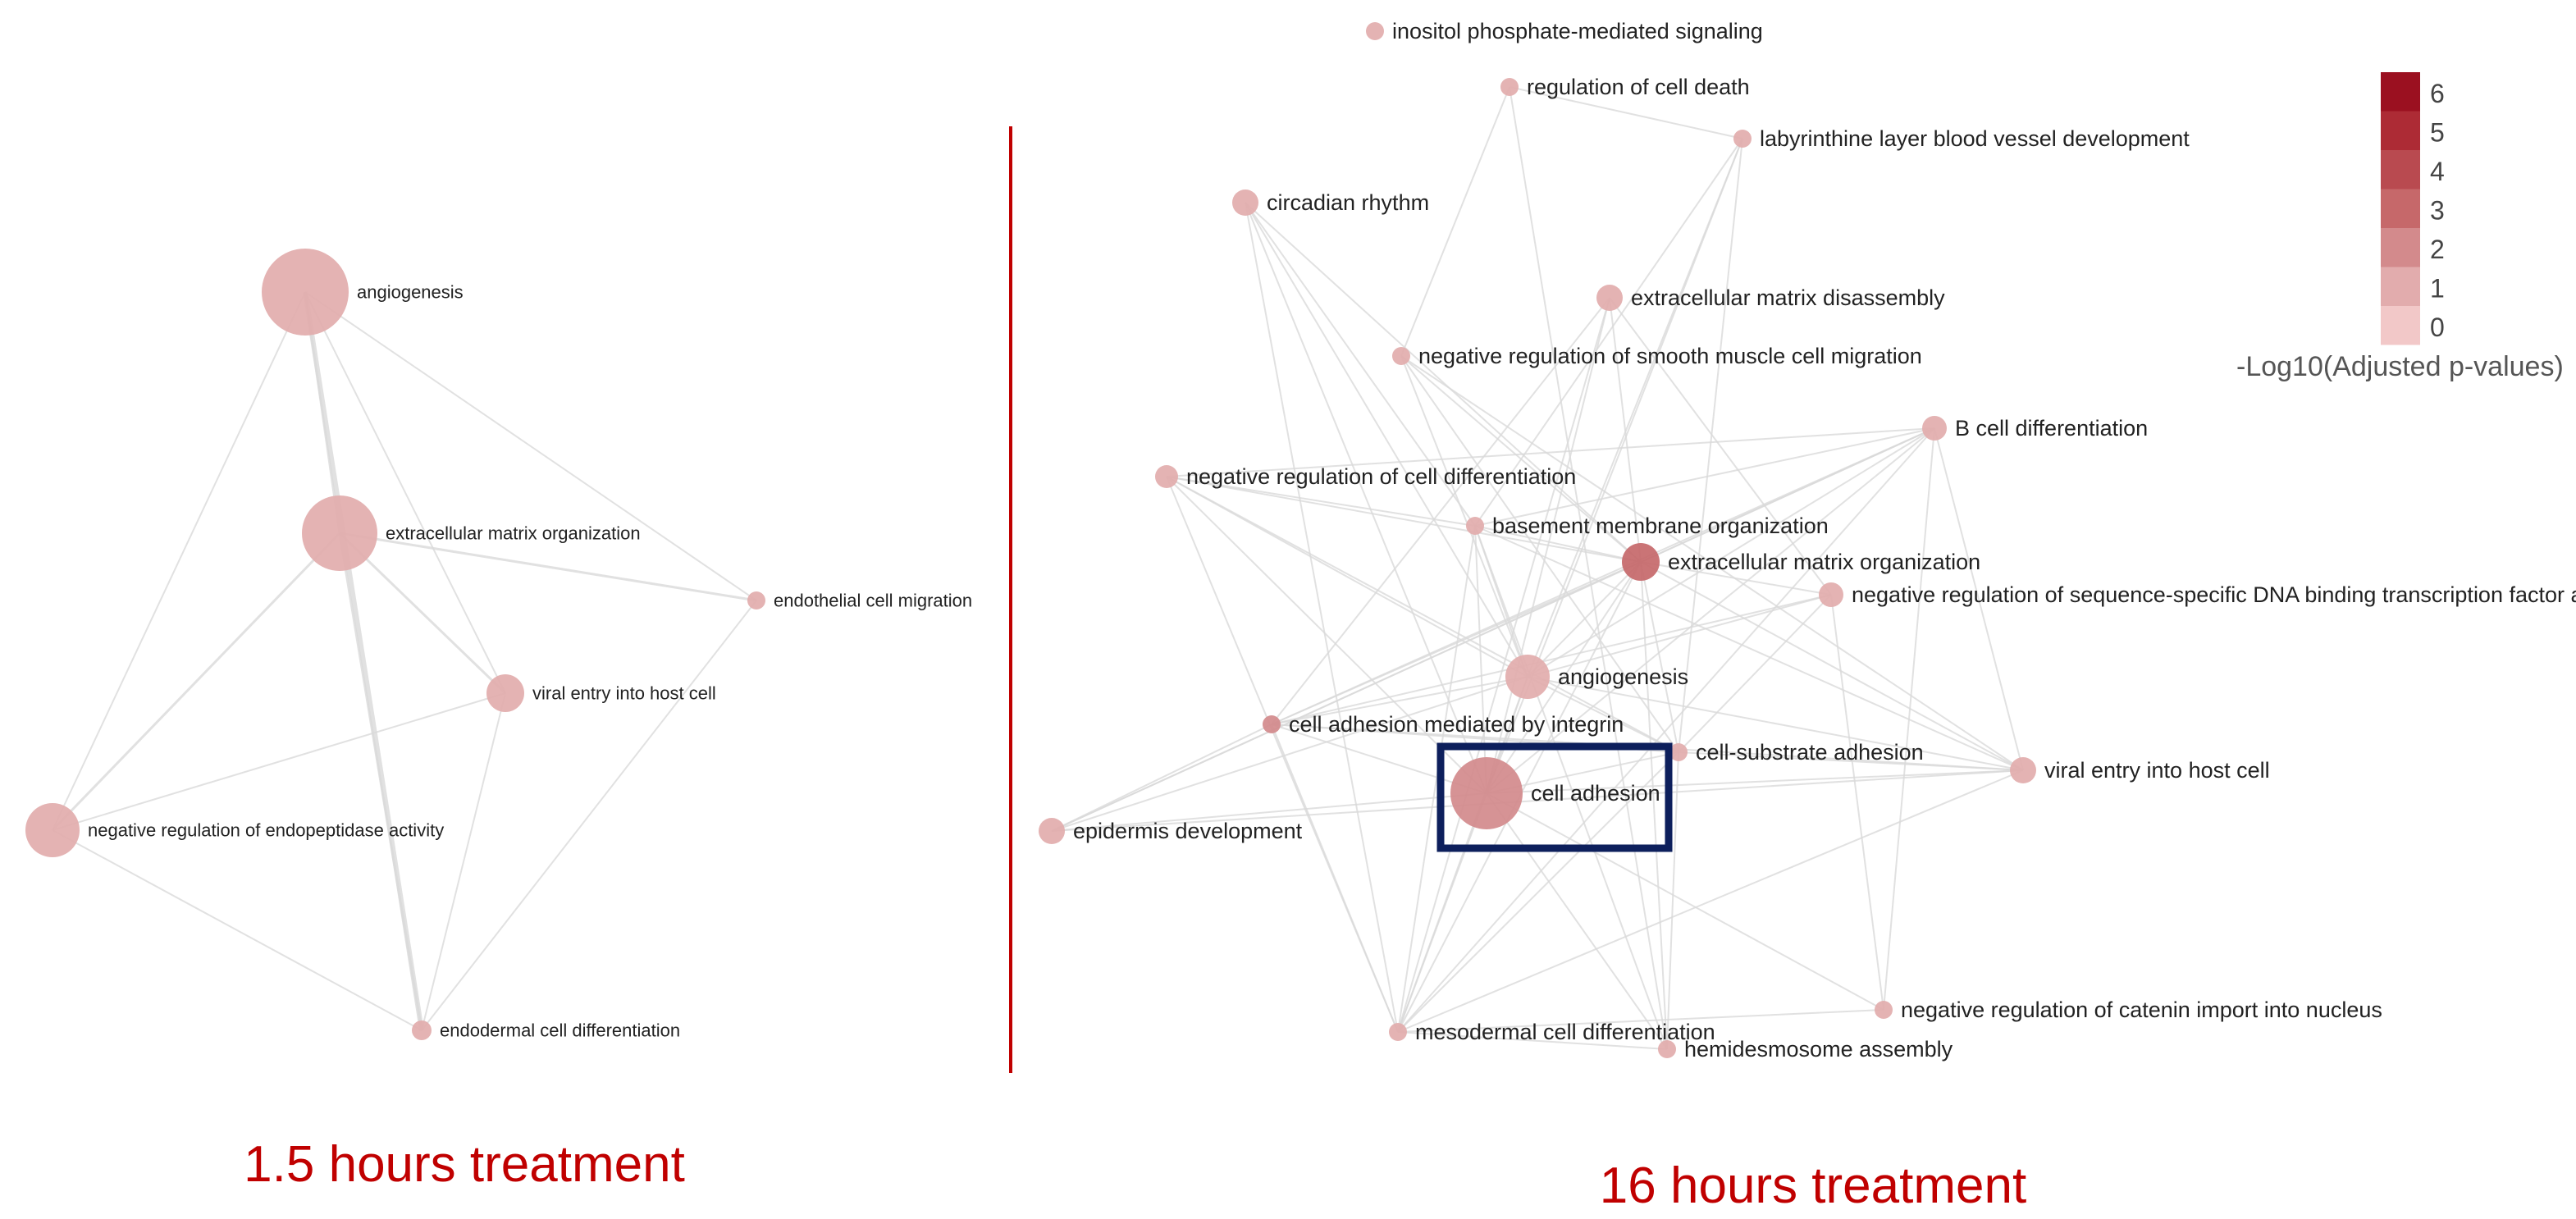  I want to click on legend-ticks: 6 5 4 3 2 1 0, so click(2437, 210).